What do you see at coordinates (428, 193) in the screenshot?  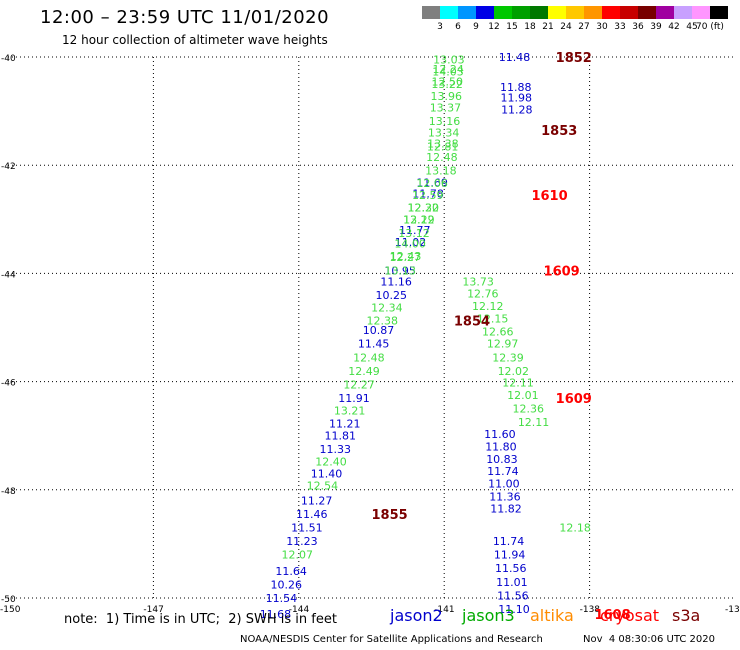 I see `wave-height-reading: 11.78` at bounding box center [428, 193].